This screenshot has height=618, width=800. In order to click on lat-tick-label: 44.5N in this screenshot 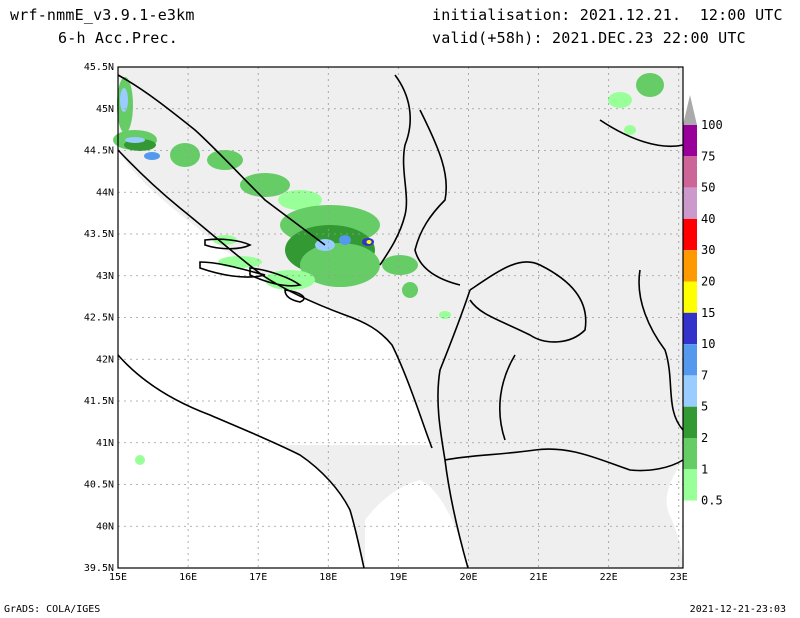, I will do `click(99, 151)`.